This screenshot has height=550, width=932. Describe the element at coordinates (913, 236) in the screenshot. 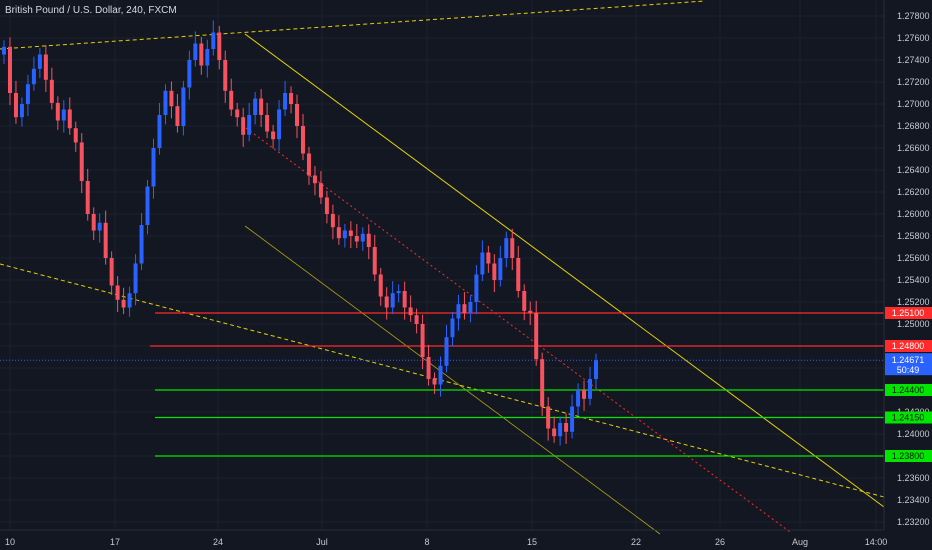

I see `y-tick-label: 1.25800` at that location.